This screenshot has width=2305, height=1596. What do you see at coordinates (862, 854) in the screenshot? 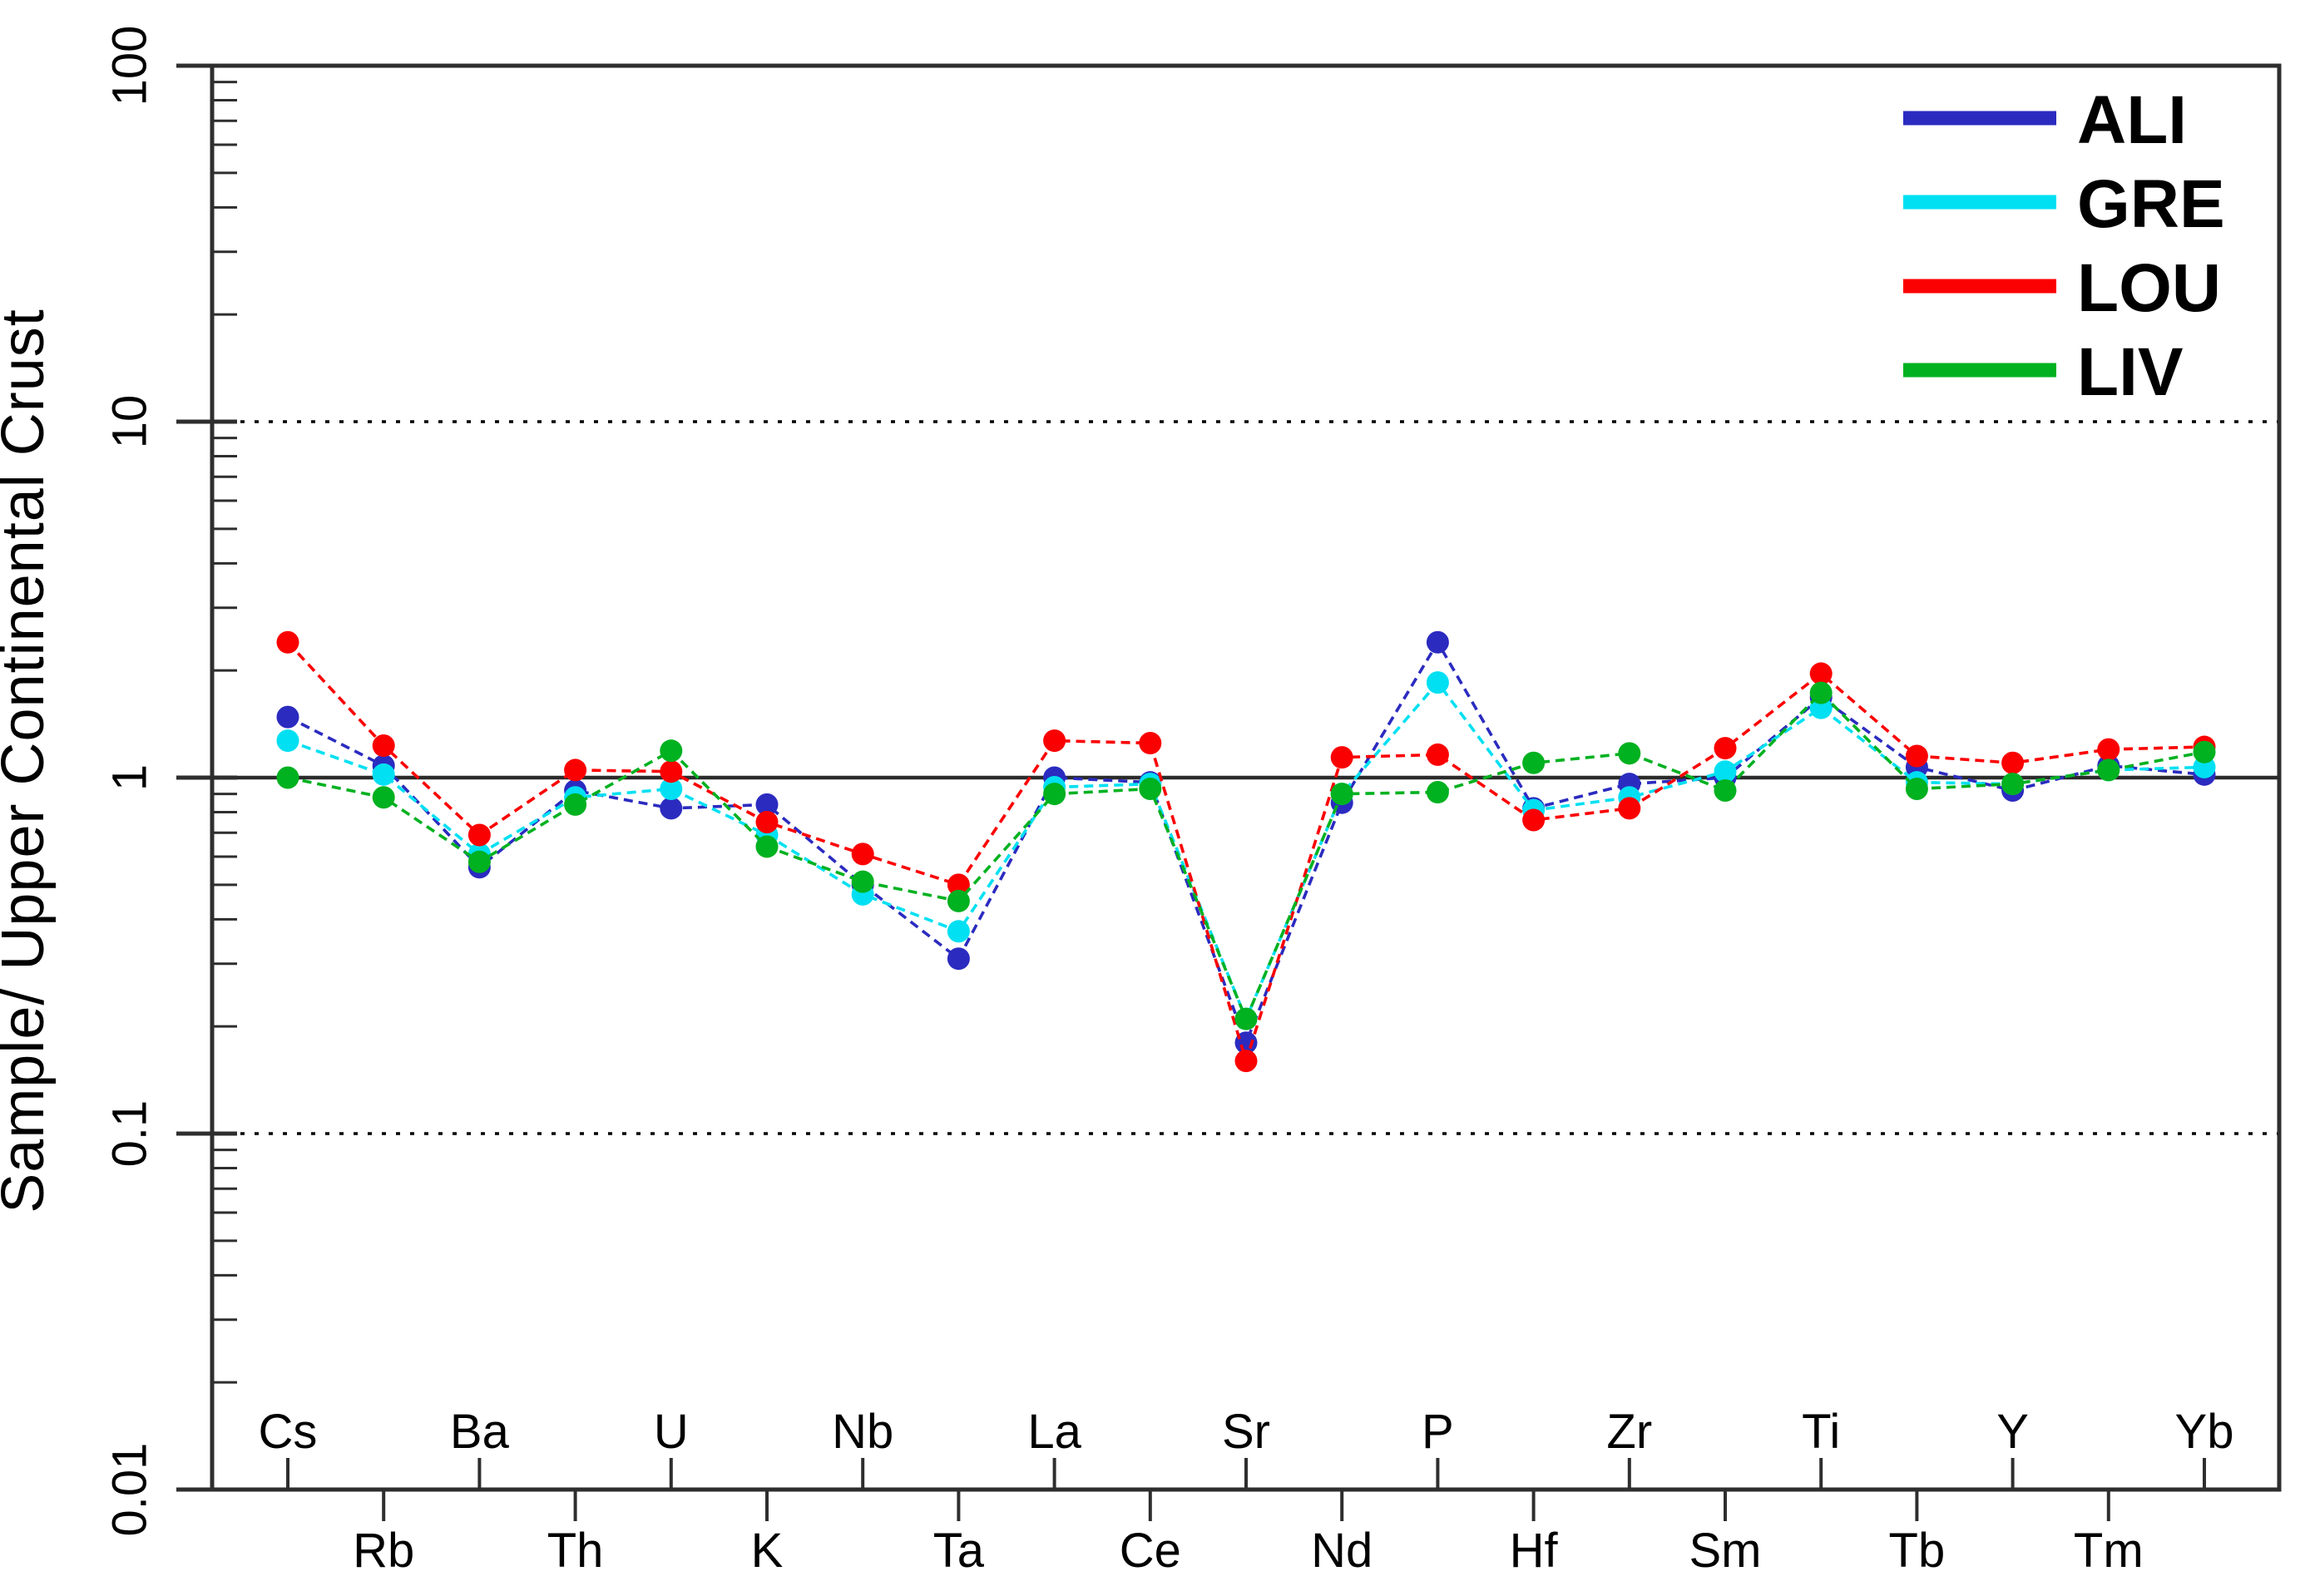
I see `point-LOU-Nb` at bounding box center [862, 854].